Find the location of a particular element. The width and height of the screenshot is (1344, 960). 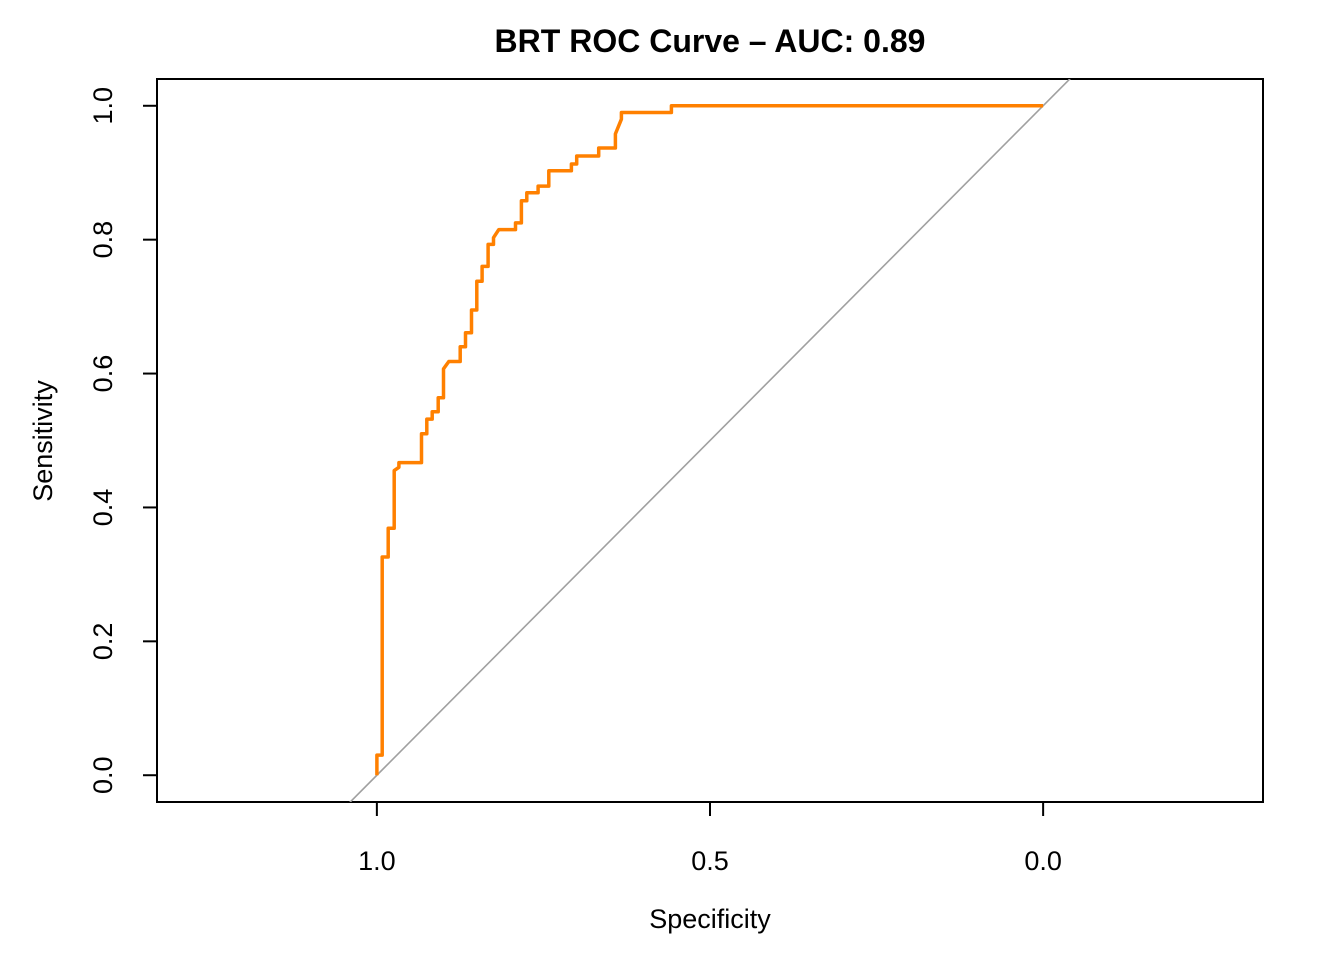

y-tick-label: 1.0 is located at coordinates (103, 106).